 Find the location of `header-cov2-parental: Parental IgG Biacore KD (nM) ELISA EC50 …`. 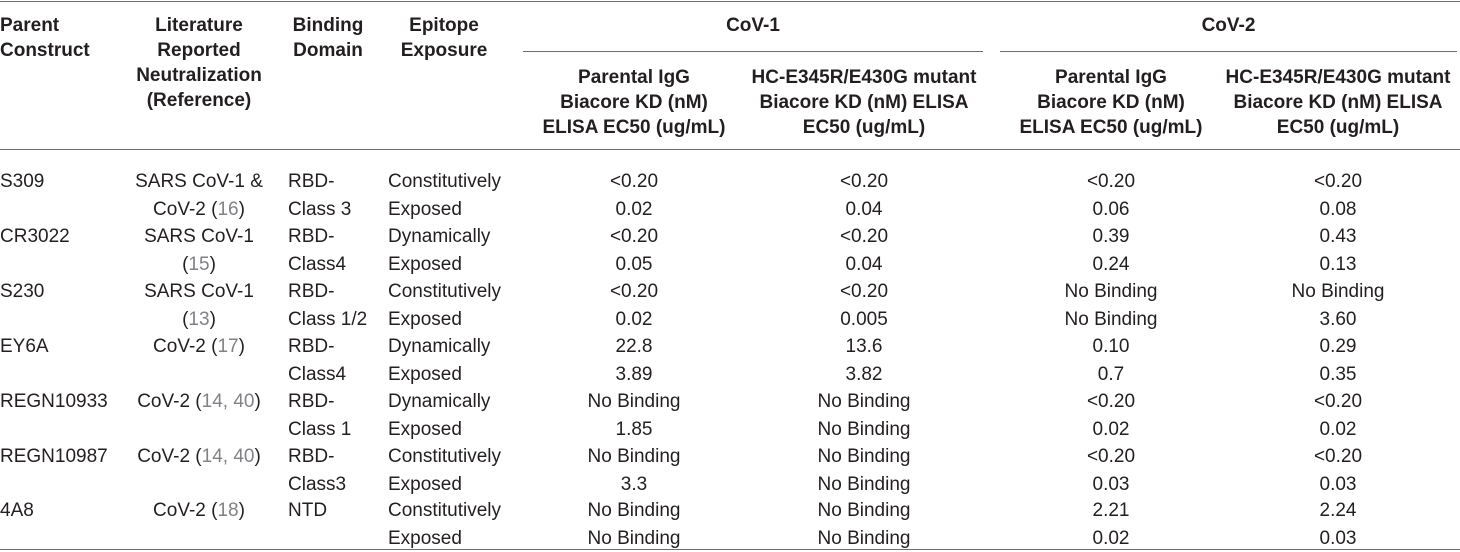

header-cov2-parental: Parental IgG Biacore KD (nM) ELISA EC50 … is located at coordinates (1111, 102).